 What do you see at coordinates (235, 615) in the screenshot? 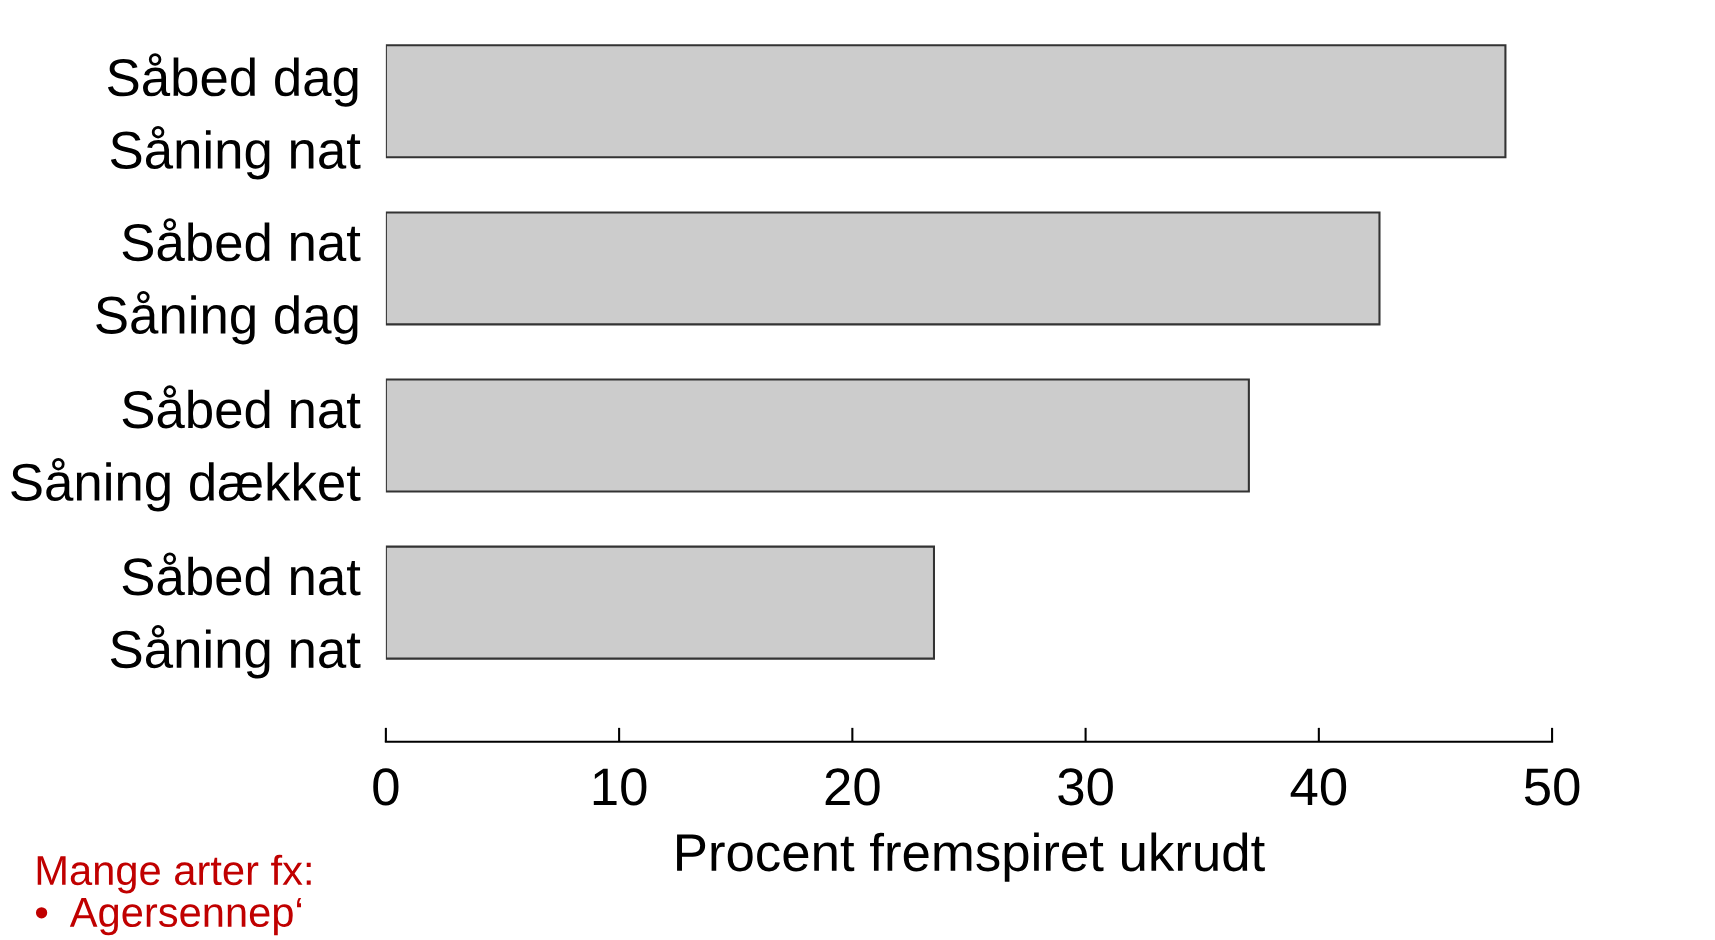
I see `y-tick-label: Såbed nat Såning nat` at bounding box center [235, 615].